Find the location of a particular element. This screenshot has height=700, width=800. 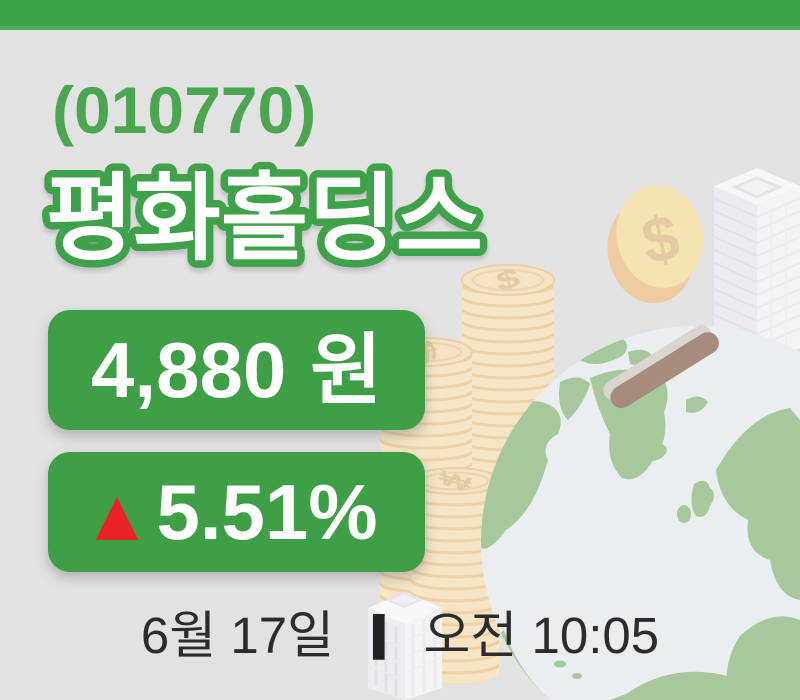

change-percent: 5.51% is located at coordinates (267, 512).